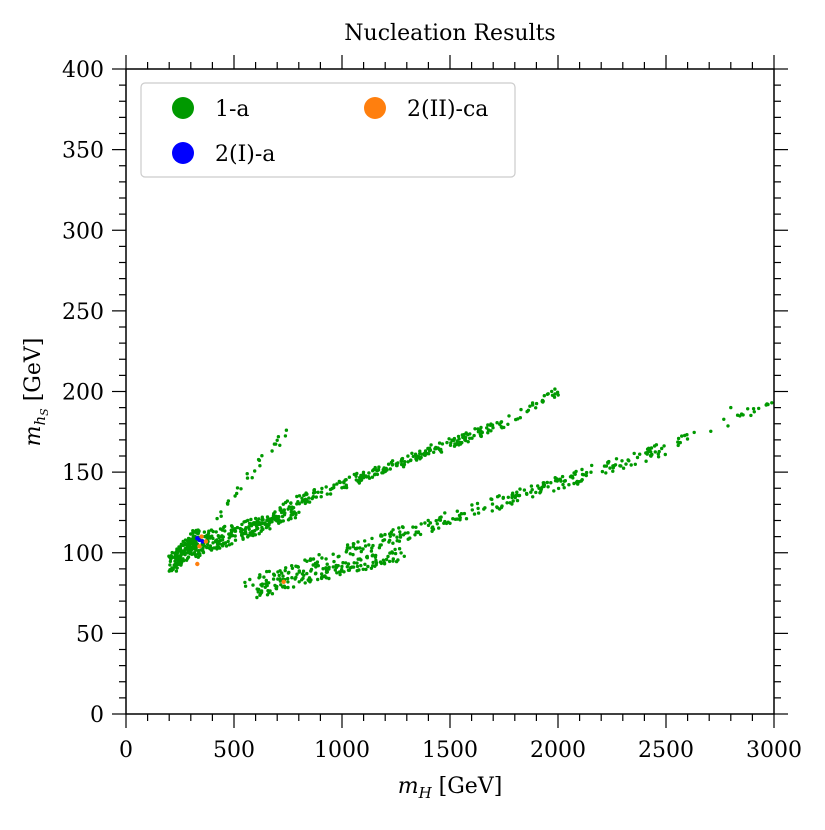  What do you see at coordinates (449, 33) in the screenshot?
I see `chart-title: Nucleation Results` at bounding box center [449, 33].